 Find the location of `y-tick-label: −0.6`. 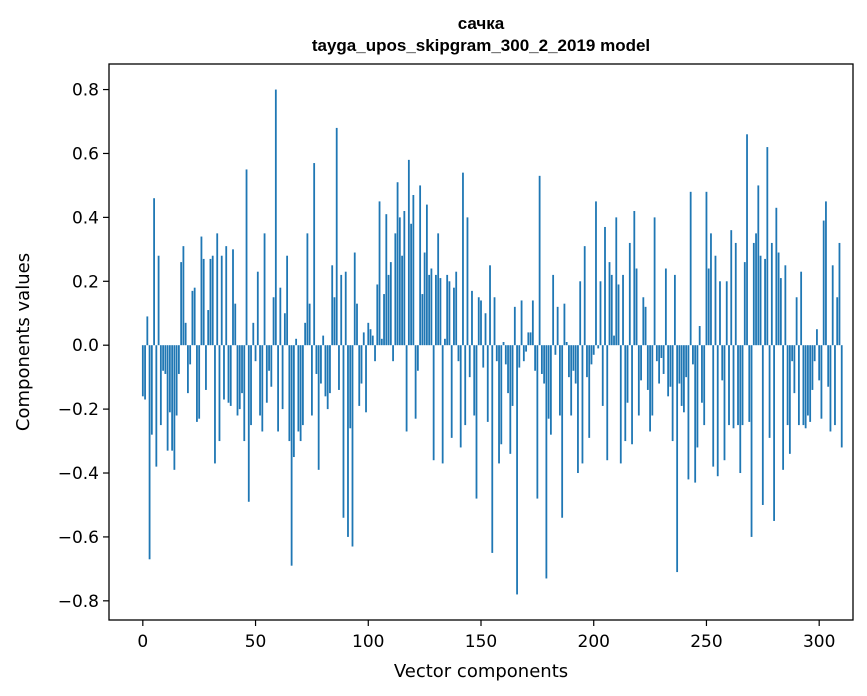

y-tick-label: −0.6 is located at coordinates (78, 538).